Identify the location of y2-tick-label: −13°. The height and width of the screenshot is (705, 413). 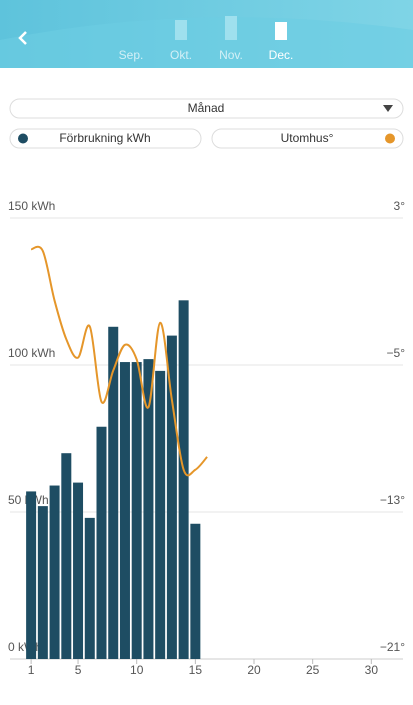
(392, 500).